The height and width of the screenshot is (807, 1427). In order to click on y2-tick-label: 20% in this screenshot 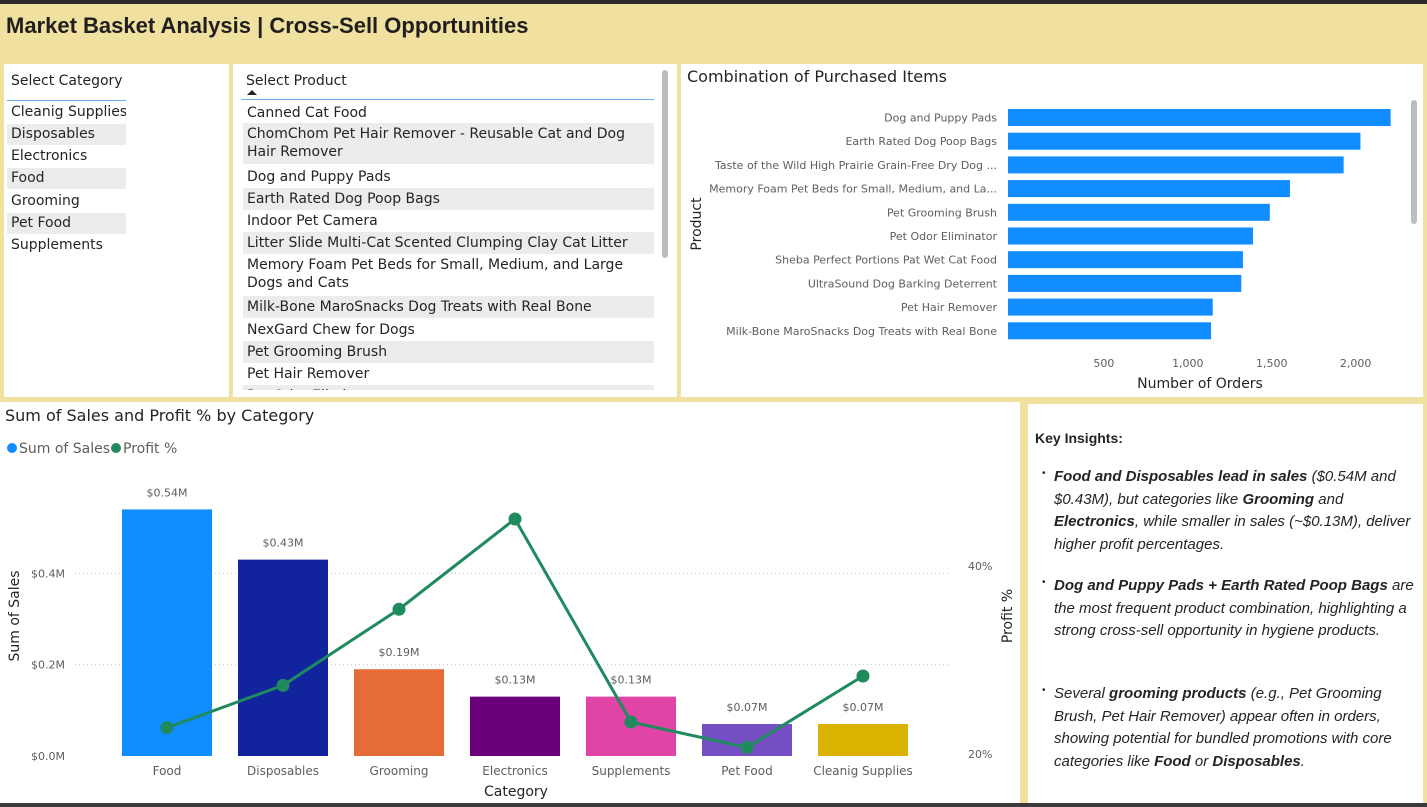, I will do `click(980, 754)`.